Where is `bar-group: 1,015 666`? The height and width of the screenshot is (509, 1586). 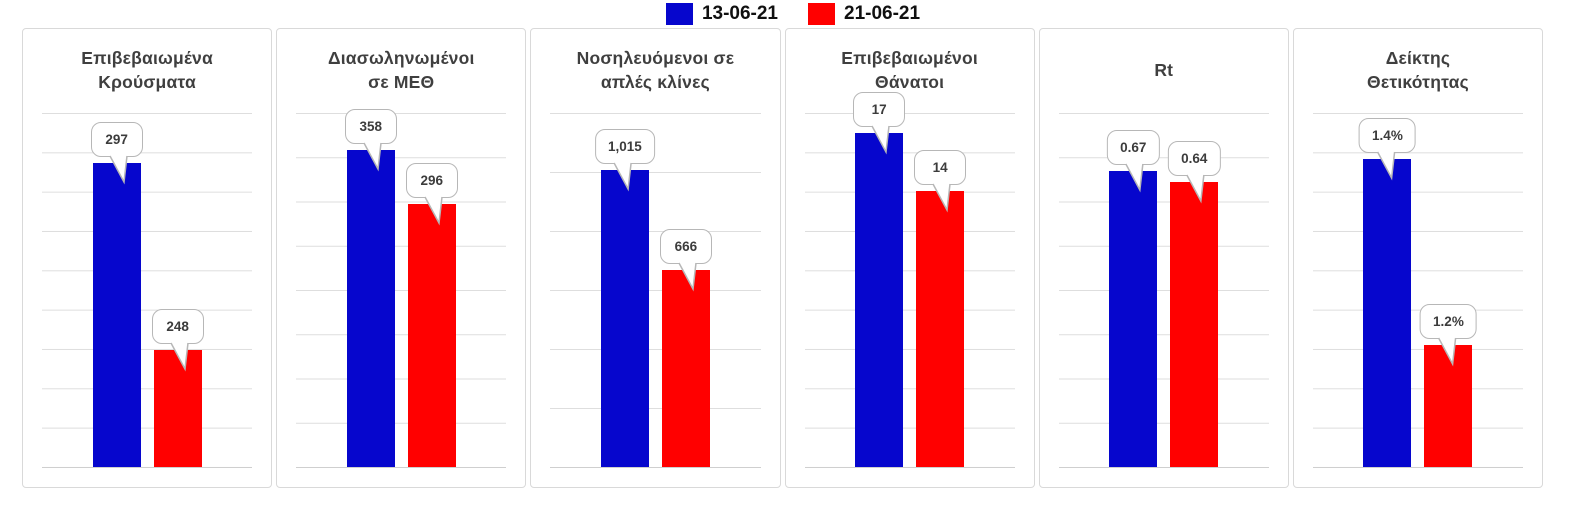
bar-group: 1,015 666 is located at coordinates (655, 290).